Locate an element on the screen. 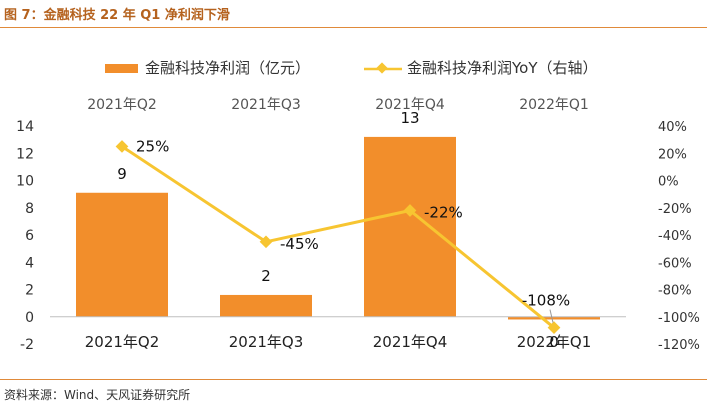 The width and height of the screenshot is (707, 406). y-right-tick-label: 0% is located at coordinates (668, 182).